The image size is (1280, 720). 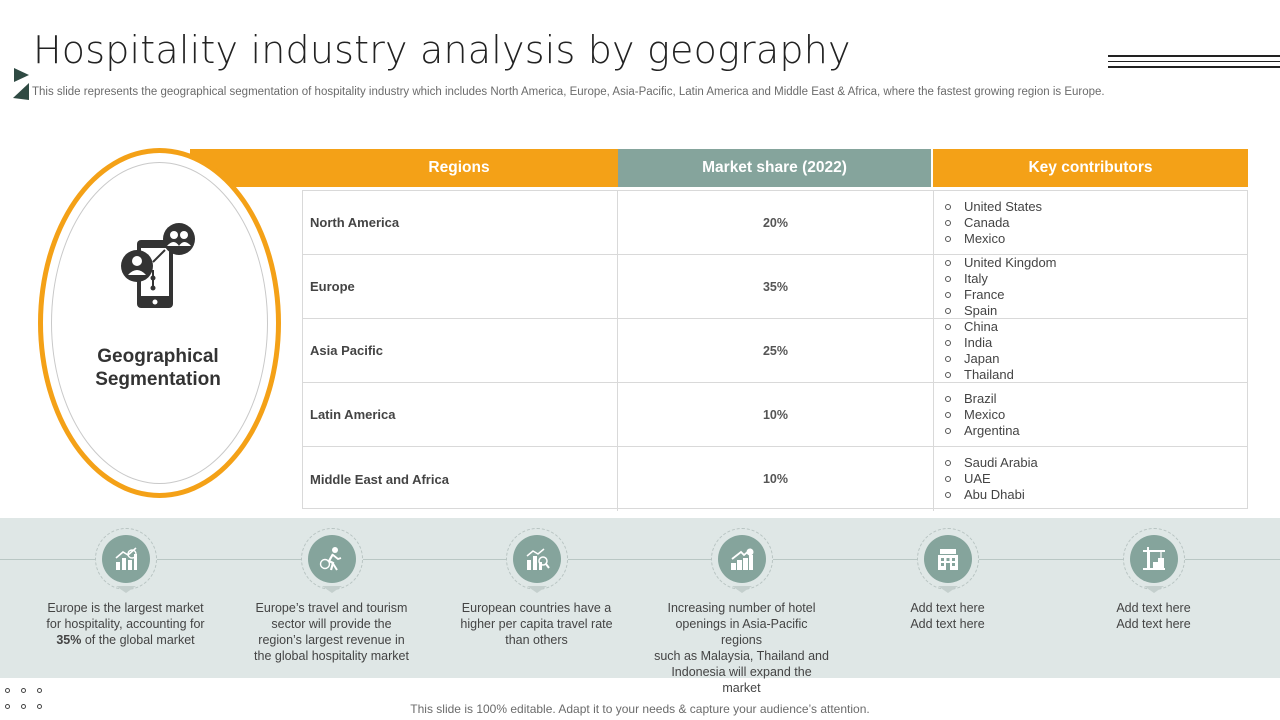 What do you see at coordinates (1194, 63) in the screenshot?
I see `decorative-lines` at bounding box center [1194, 63].